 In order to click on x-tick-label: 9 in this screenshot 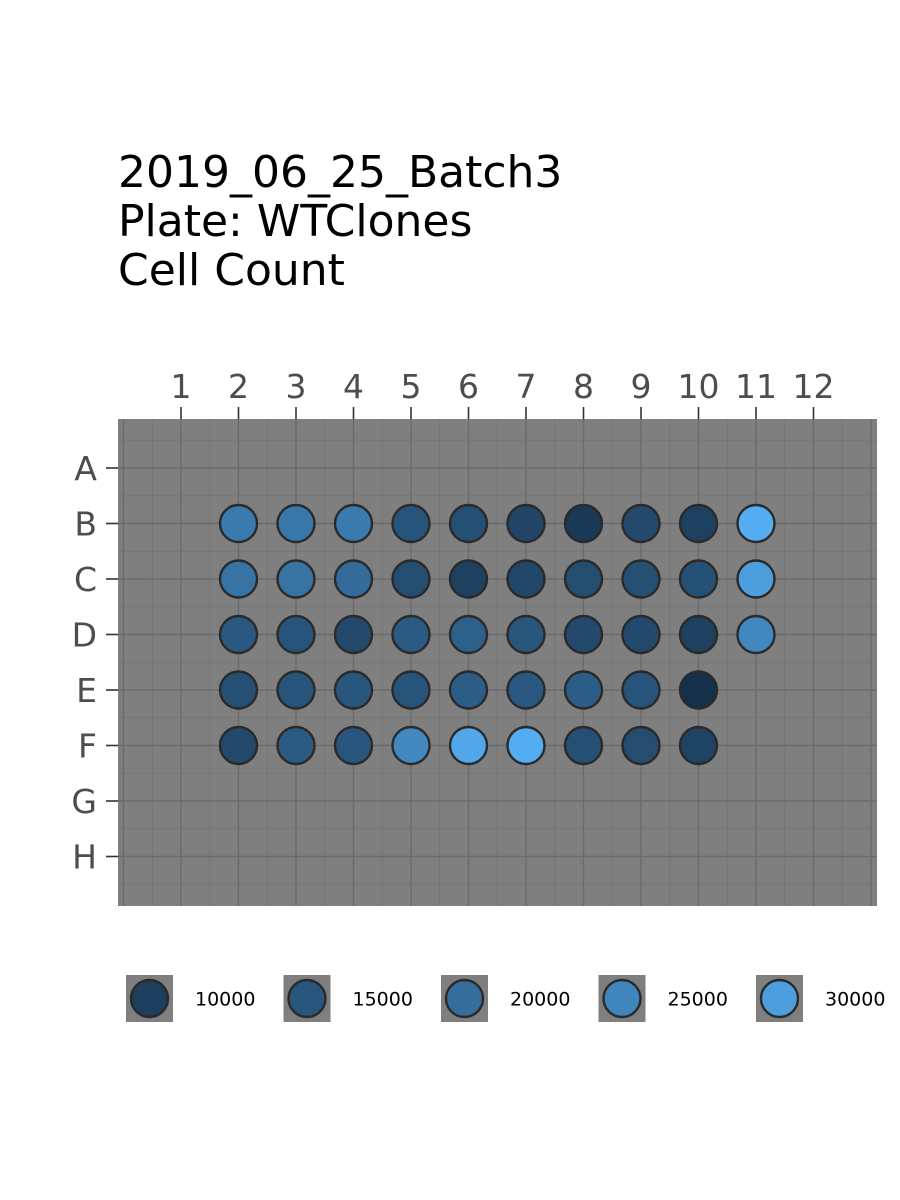, I will do `click(641, 386)`.